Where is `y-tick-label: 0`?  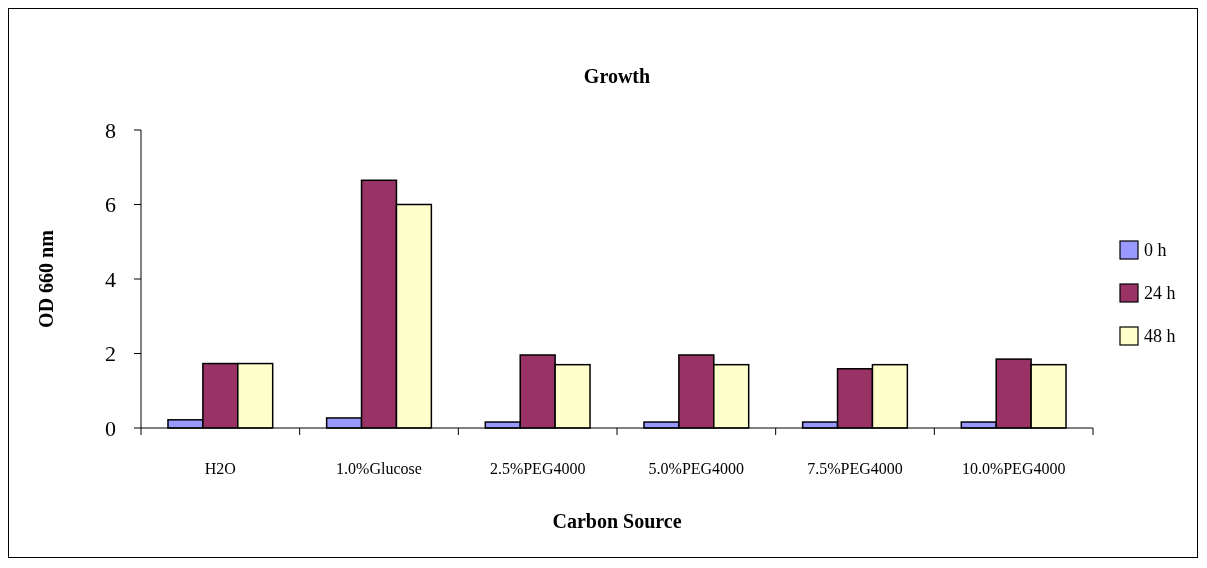
y-tick-label: 0 is located at coordinates (110, 428).